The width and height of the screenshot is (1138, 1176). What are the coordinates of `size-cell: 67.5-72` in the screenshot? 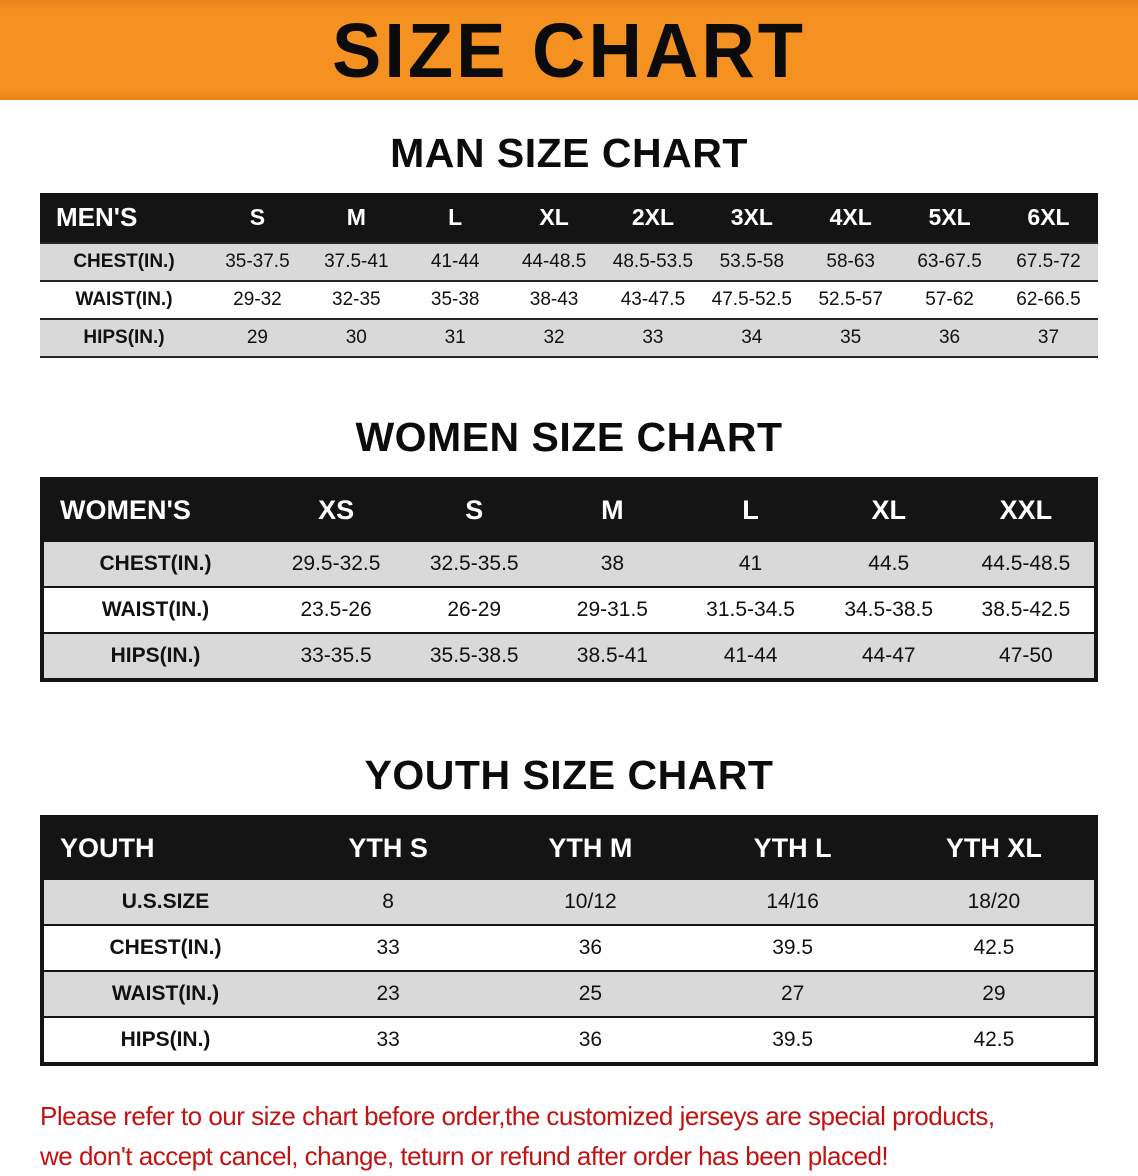 It's located at (1048, 261).